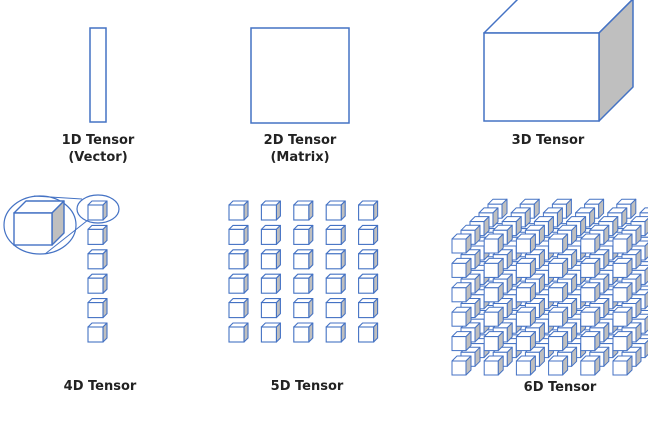 This screenshot has width=648, height=428. I want to click on matrix-square, so click(300, 75).